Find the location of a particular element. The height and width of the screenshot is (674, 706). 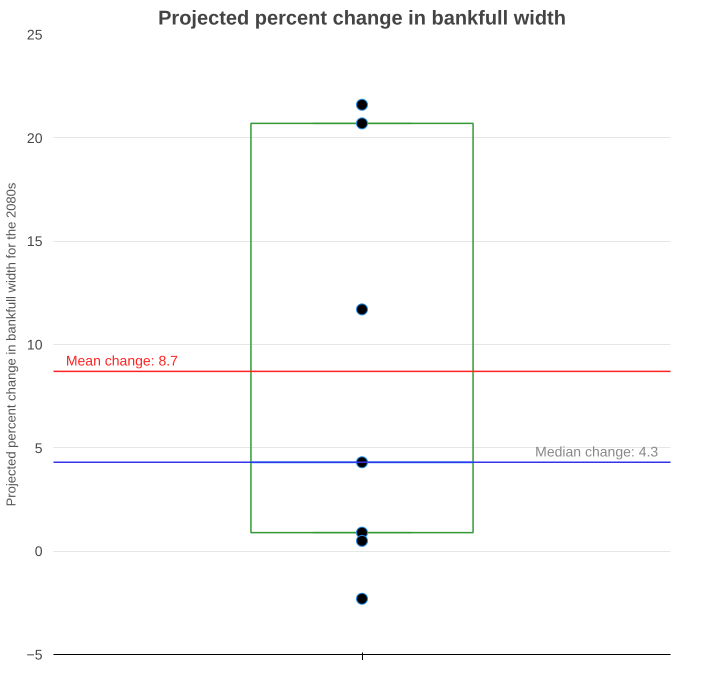

y-tick-label: 25 is located at coordinates (34, 34).